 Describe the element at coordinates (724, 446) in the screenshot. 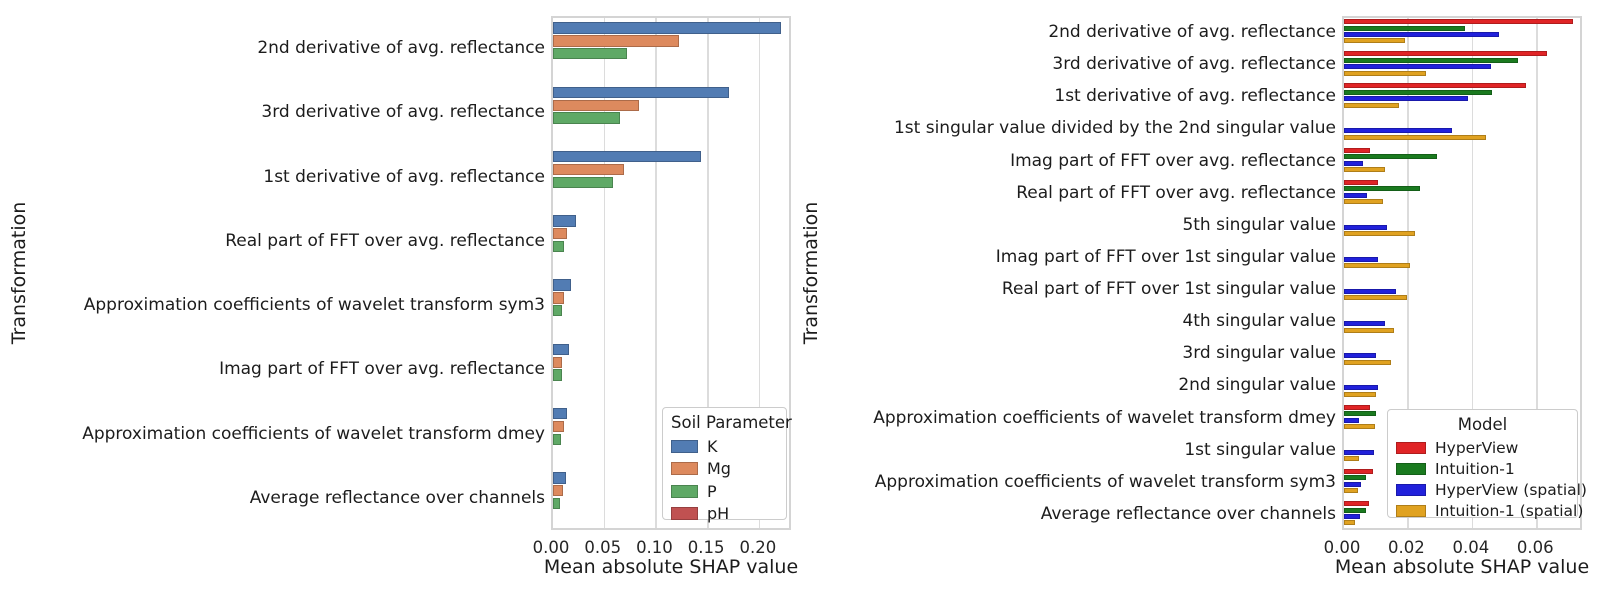

I see `legend-item: K` at that location.